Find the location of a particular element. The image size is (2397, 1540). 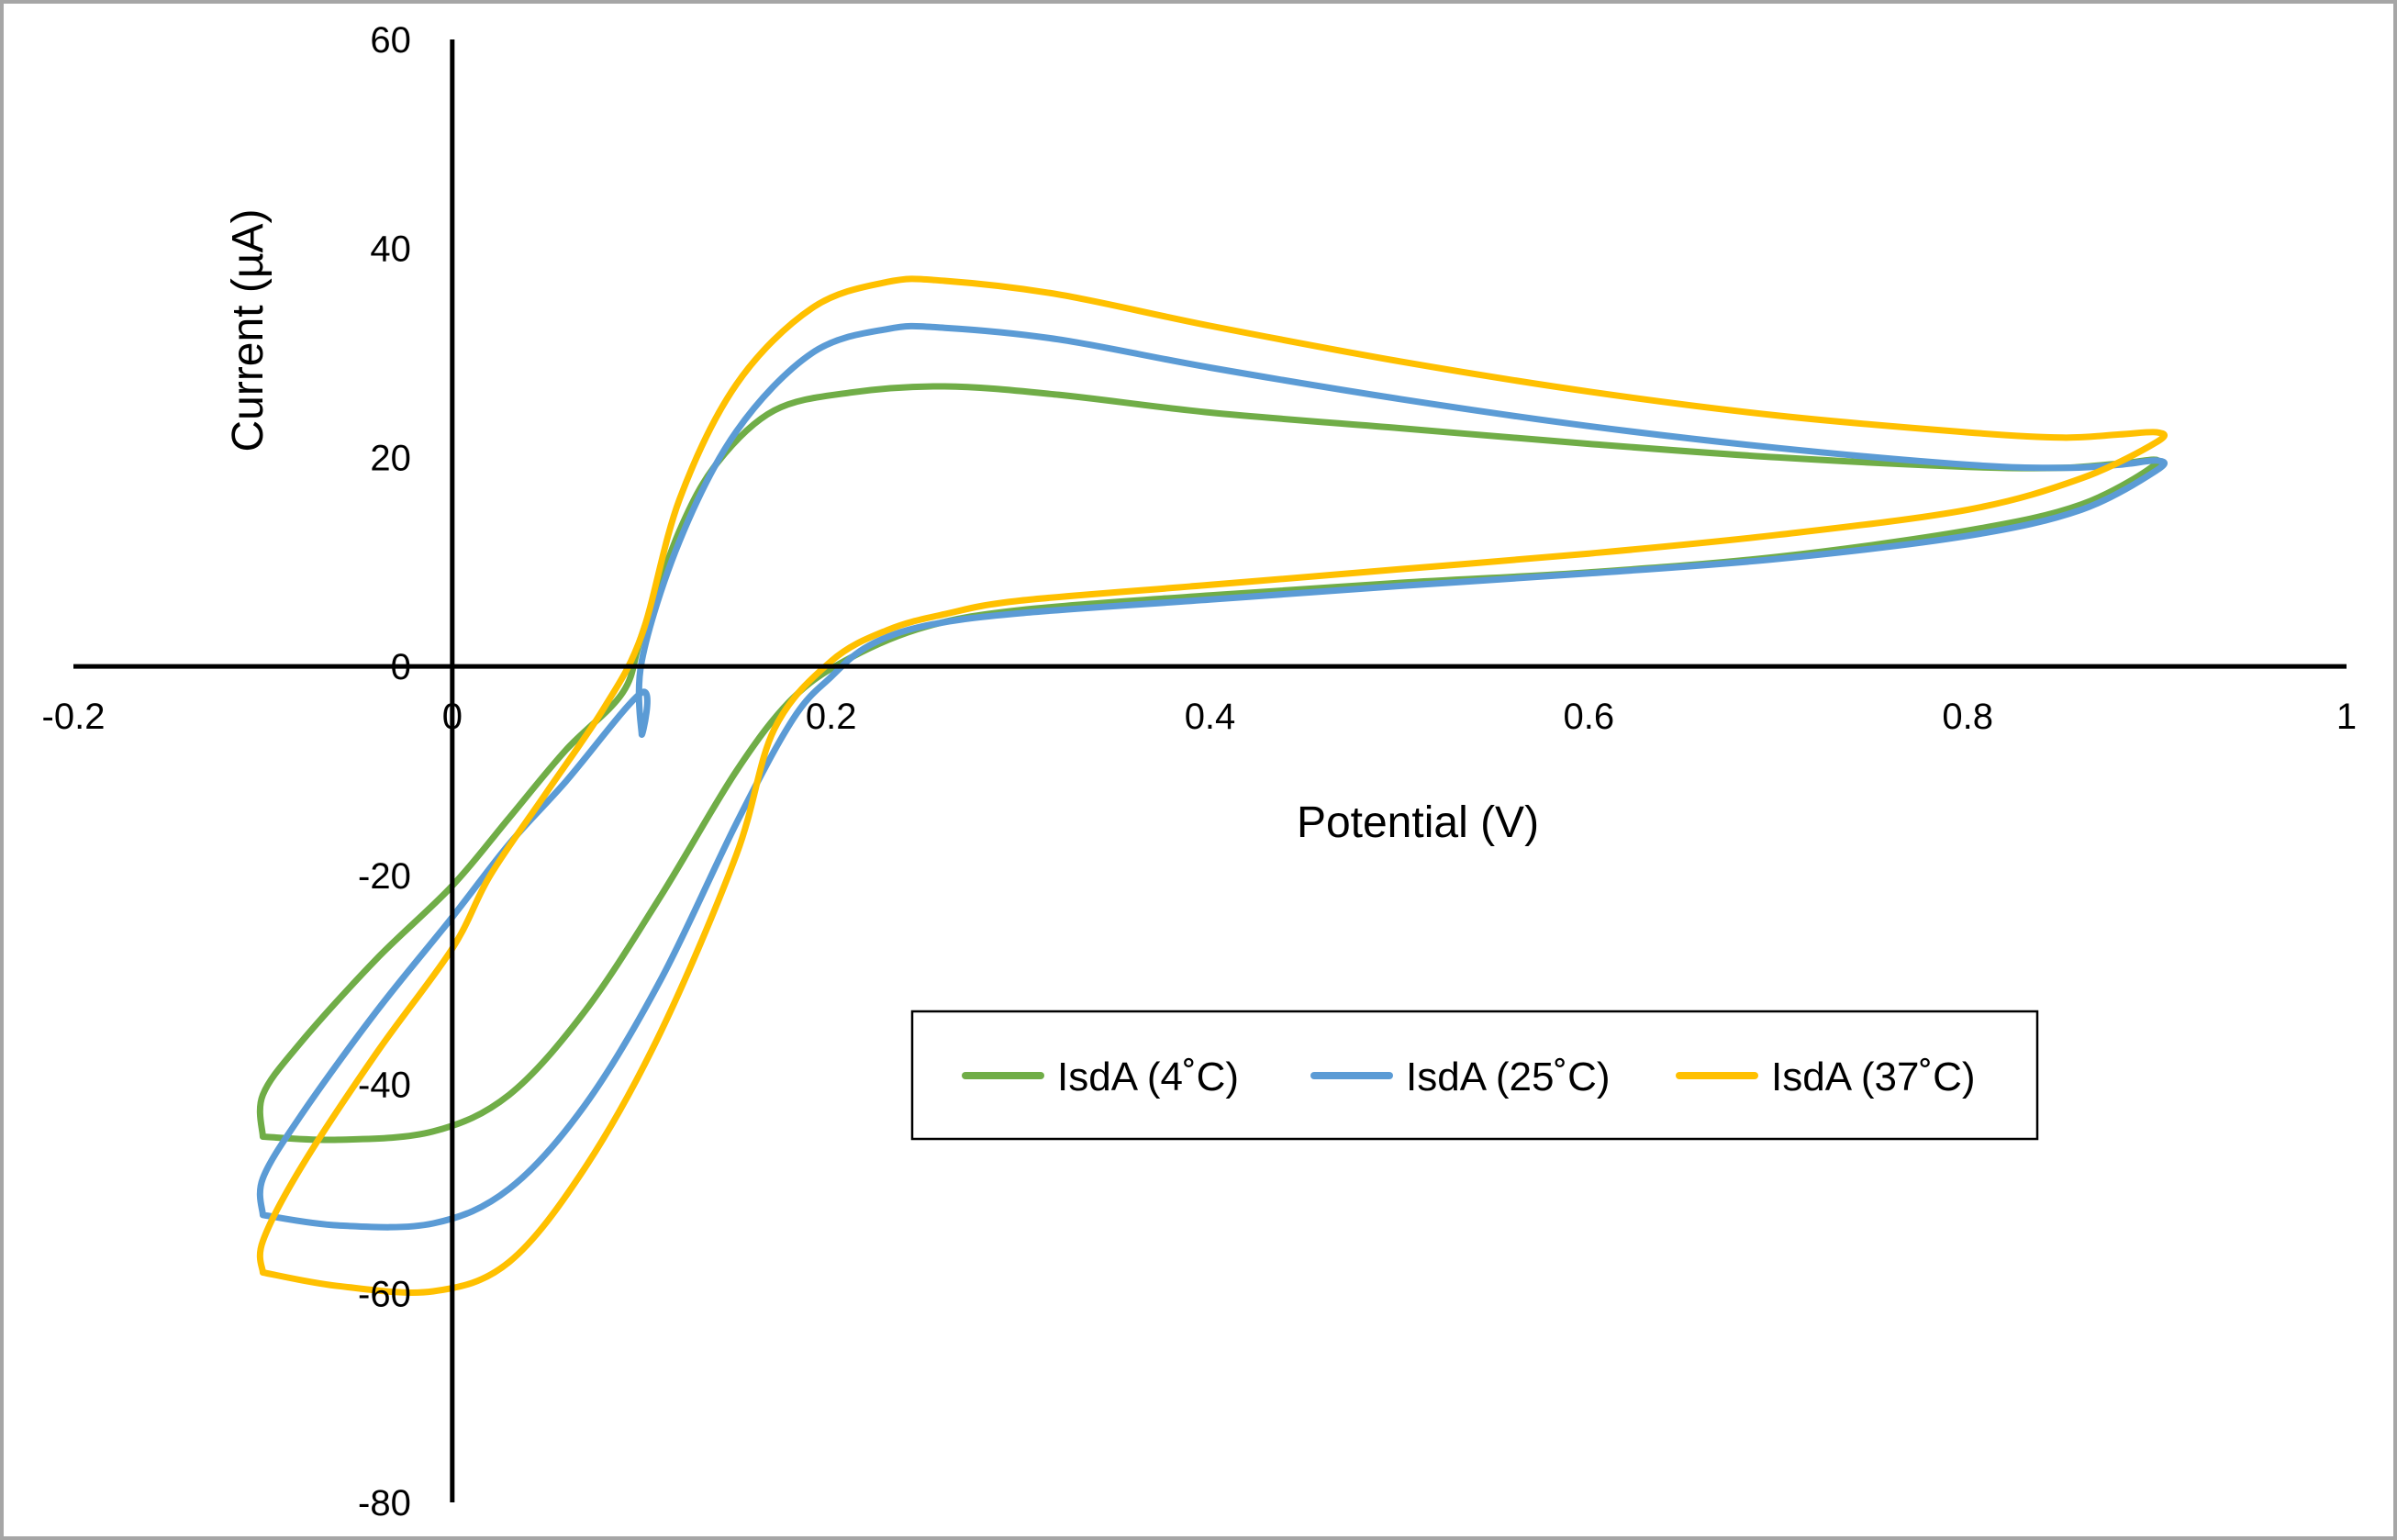

x-tick-label: 0 is located at coordinates (452, 717).